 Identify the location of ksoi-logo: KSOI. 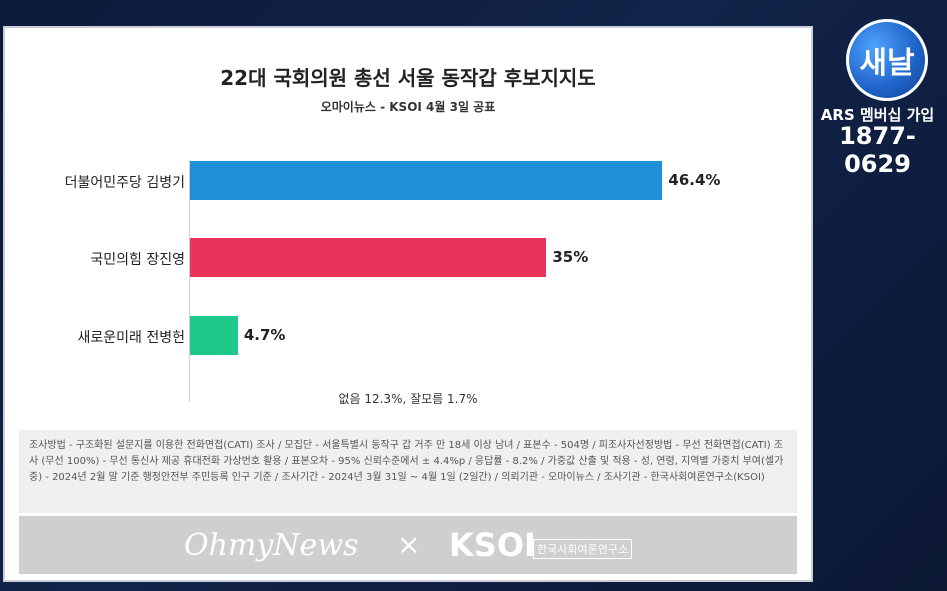
(492, 545).